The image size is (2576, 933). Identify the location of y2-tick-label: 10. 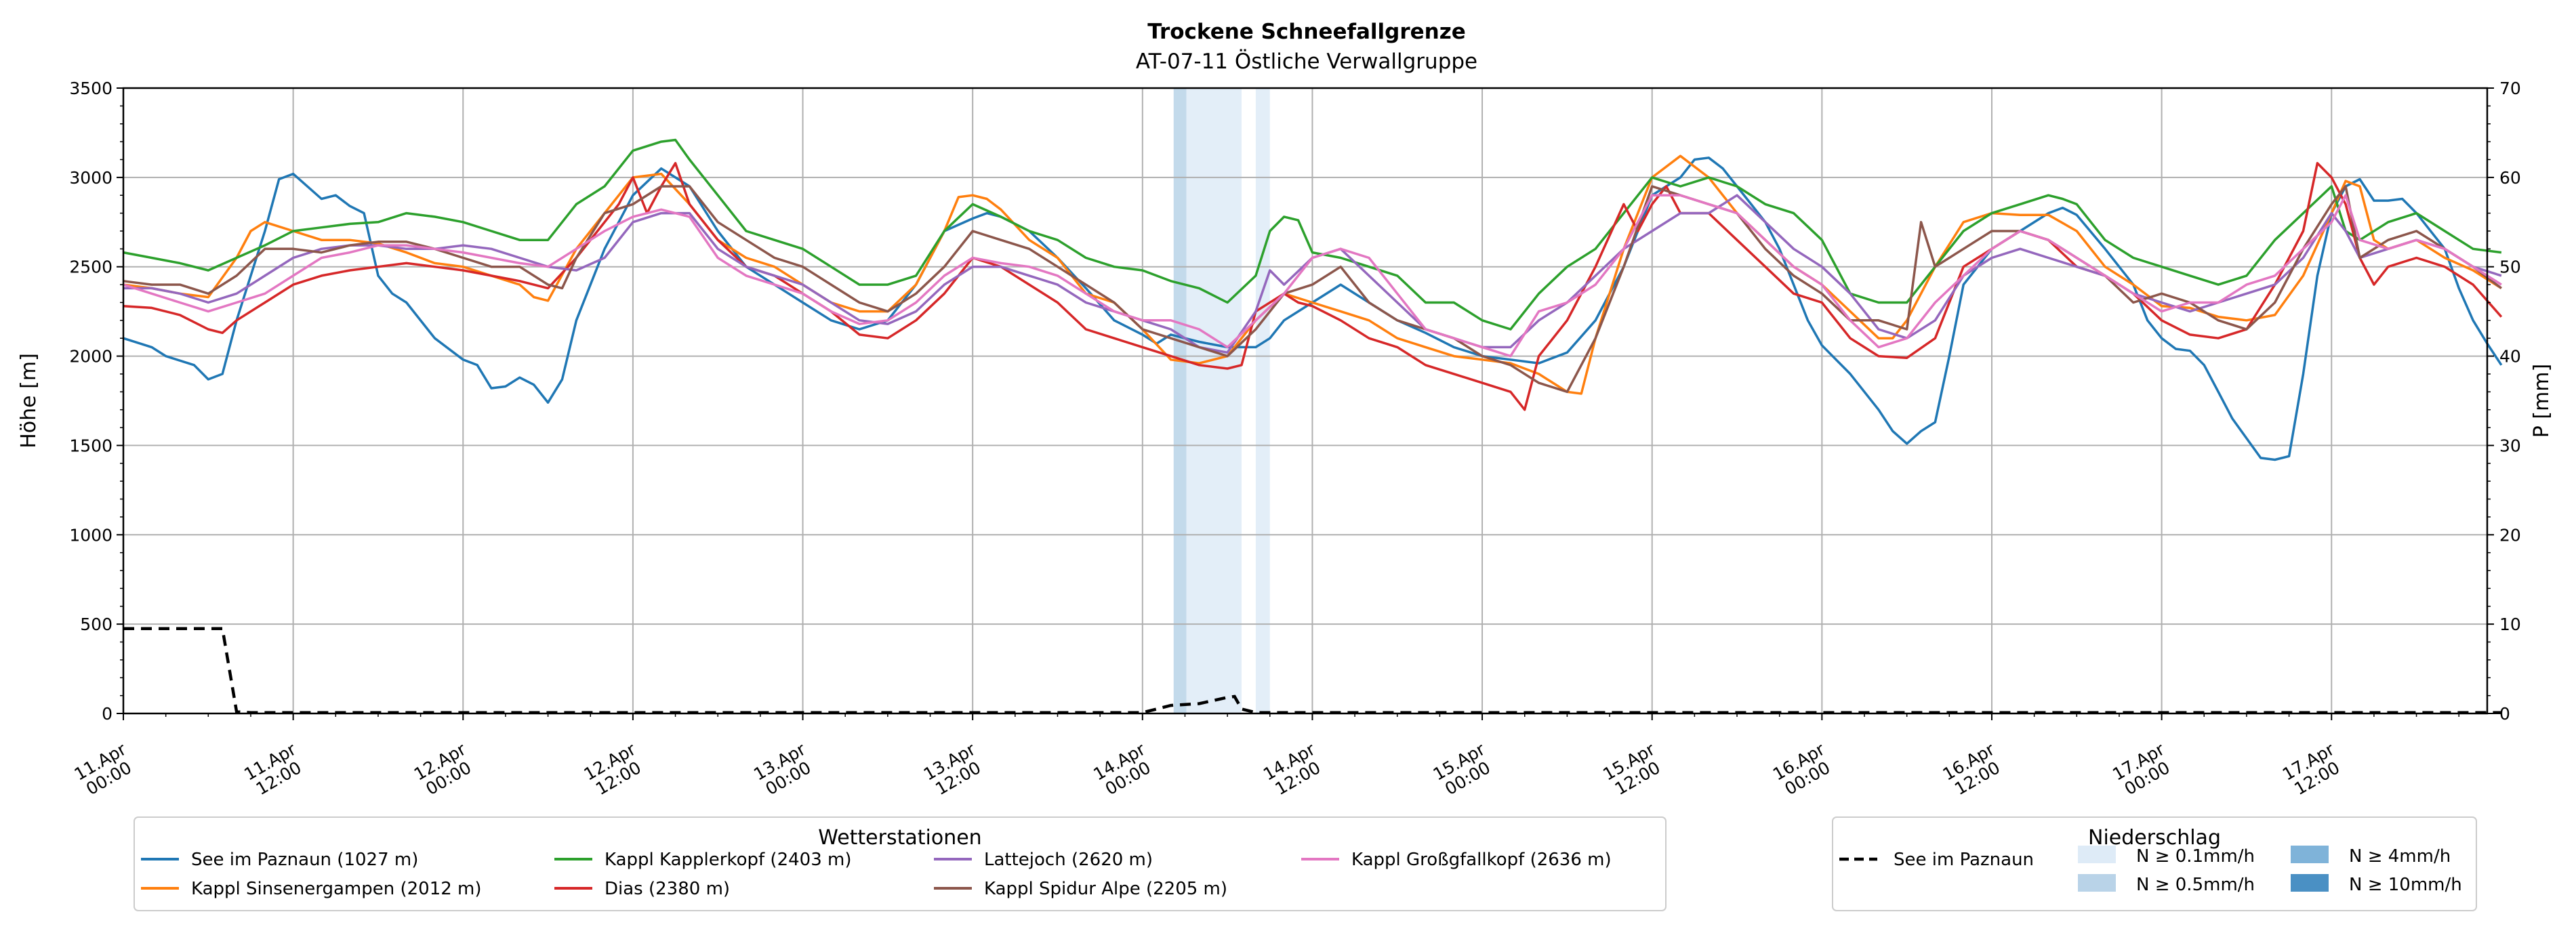
(2510, 624).